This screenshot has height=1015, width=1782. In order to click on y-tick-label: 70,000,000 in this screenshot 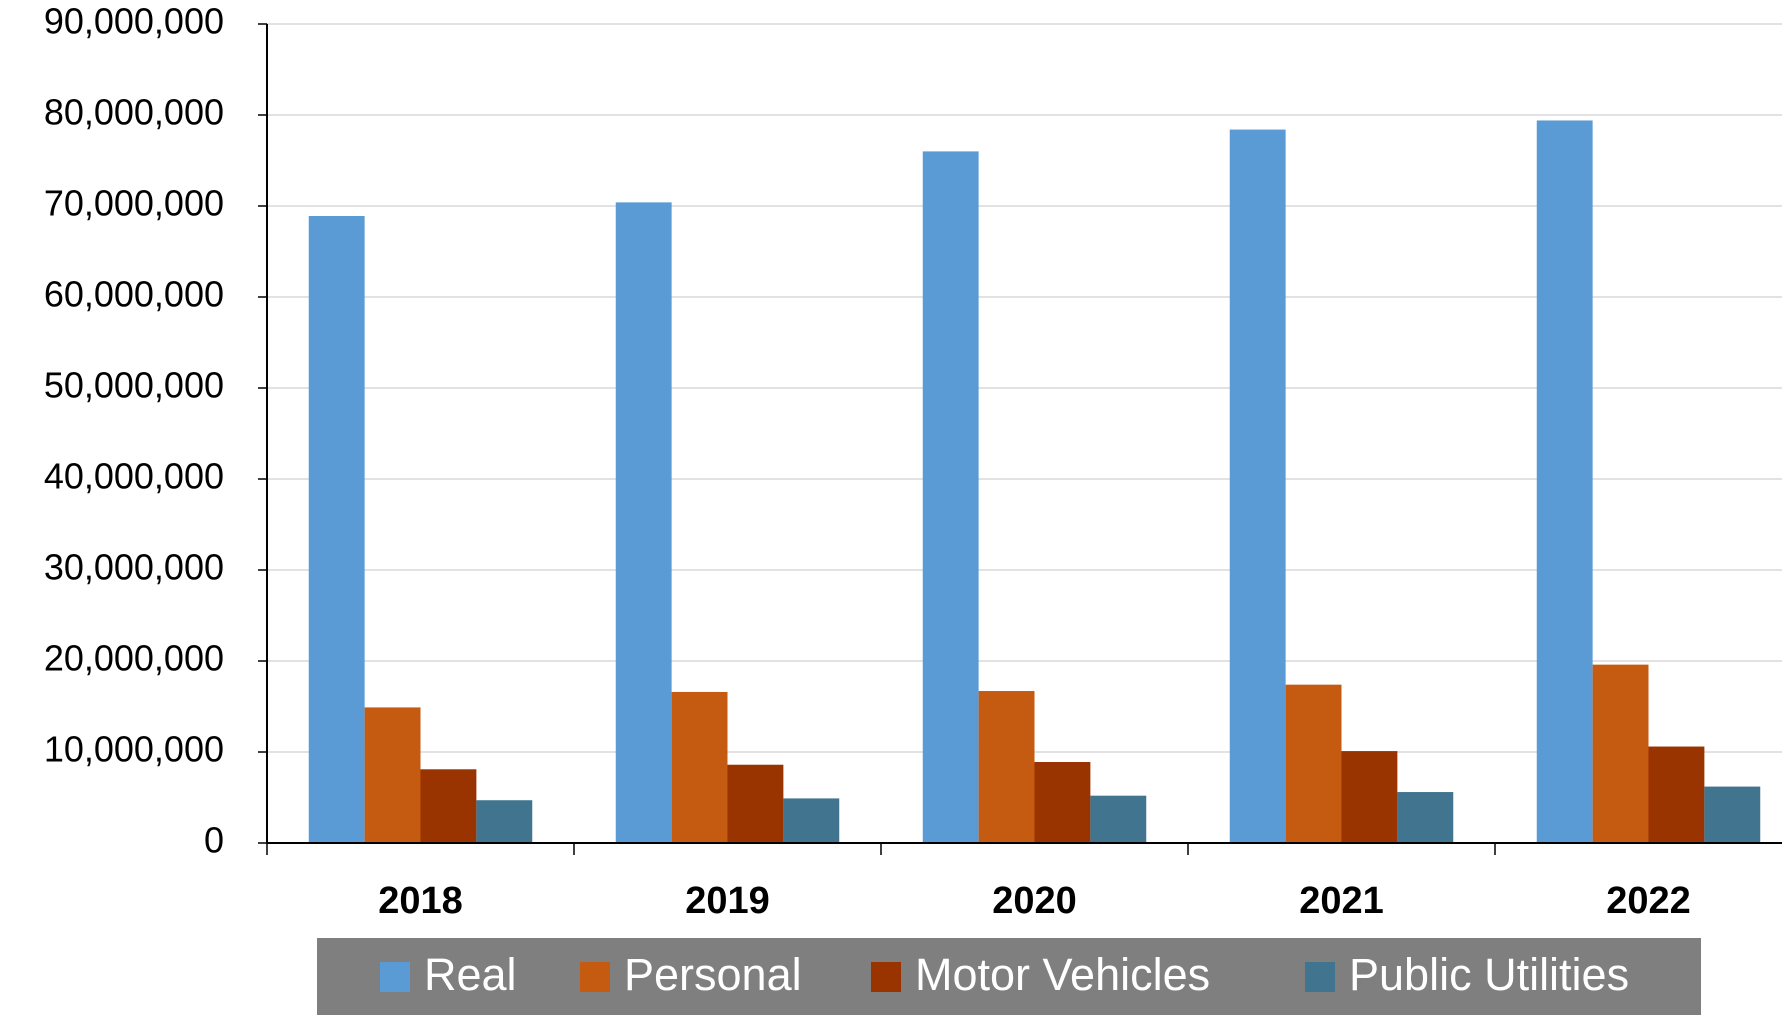, I will do `click(134, 203)`.